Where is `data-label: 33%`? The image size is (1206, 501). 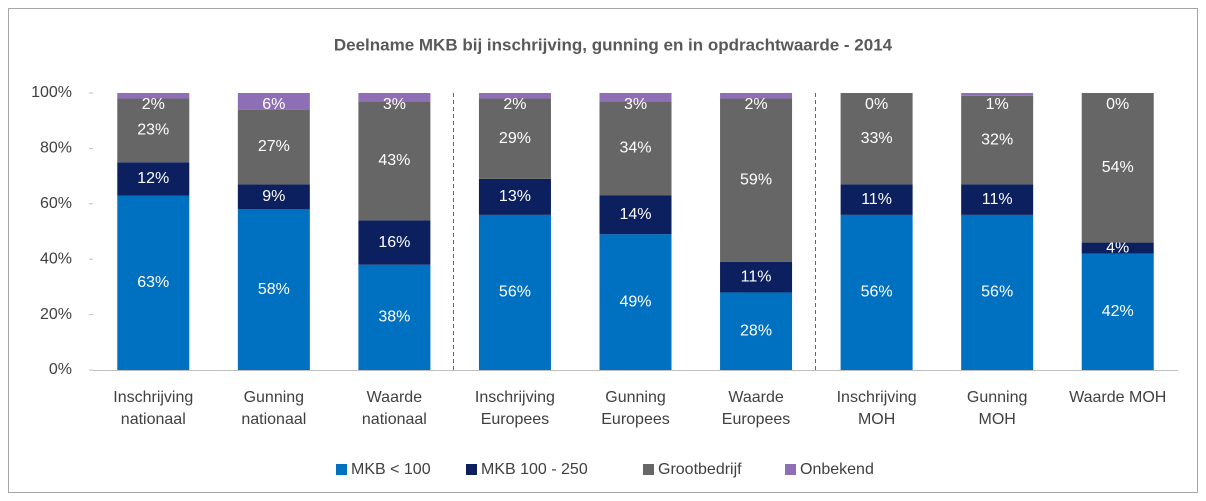 data-label: 33% is located at coordinates (877, 138).